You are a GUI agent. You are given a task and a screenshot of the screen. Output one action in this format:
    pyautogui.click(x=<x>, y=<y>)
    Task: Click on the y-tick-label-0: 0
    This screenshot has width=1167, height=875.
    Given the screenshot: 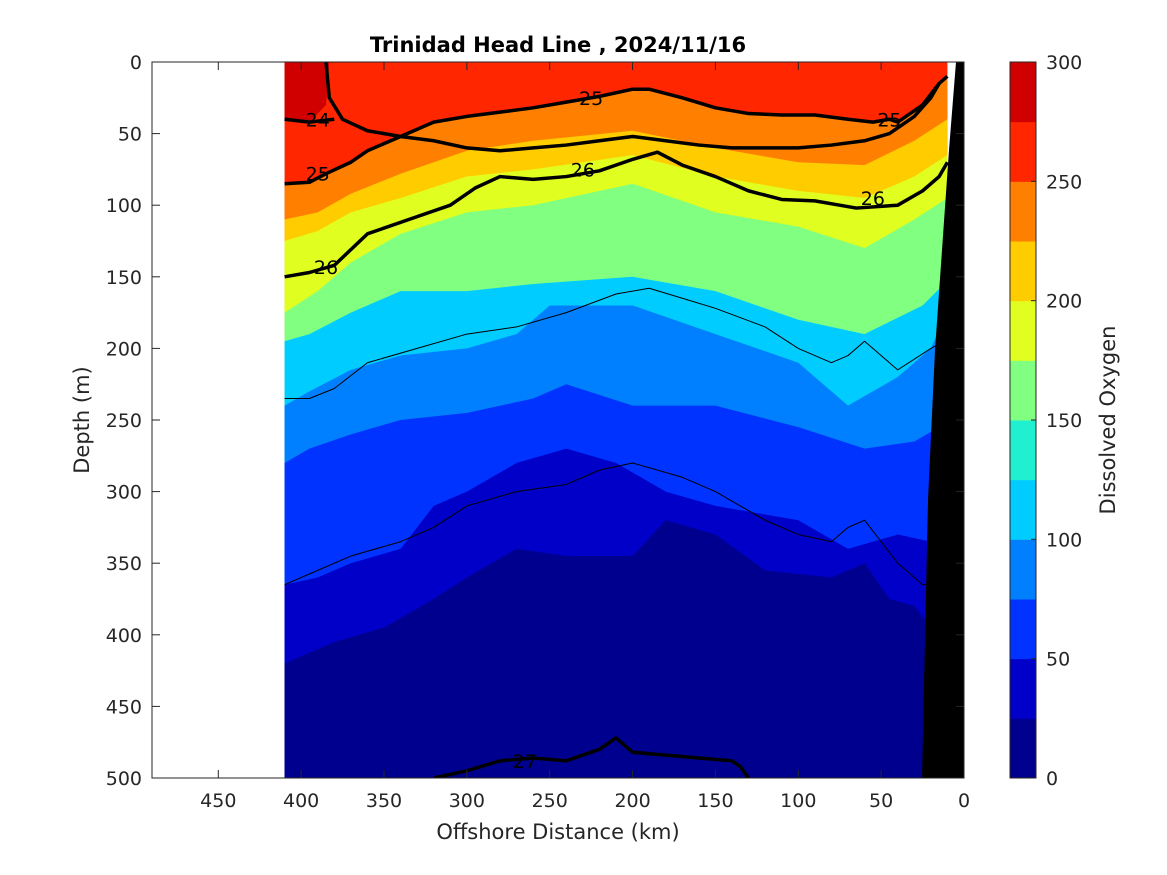 What is the action you would take?
    pyautogui.click(x=136, y=63)
    